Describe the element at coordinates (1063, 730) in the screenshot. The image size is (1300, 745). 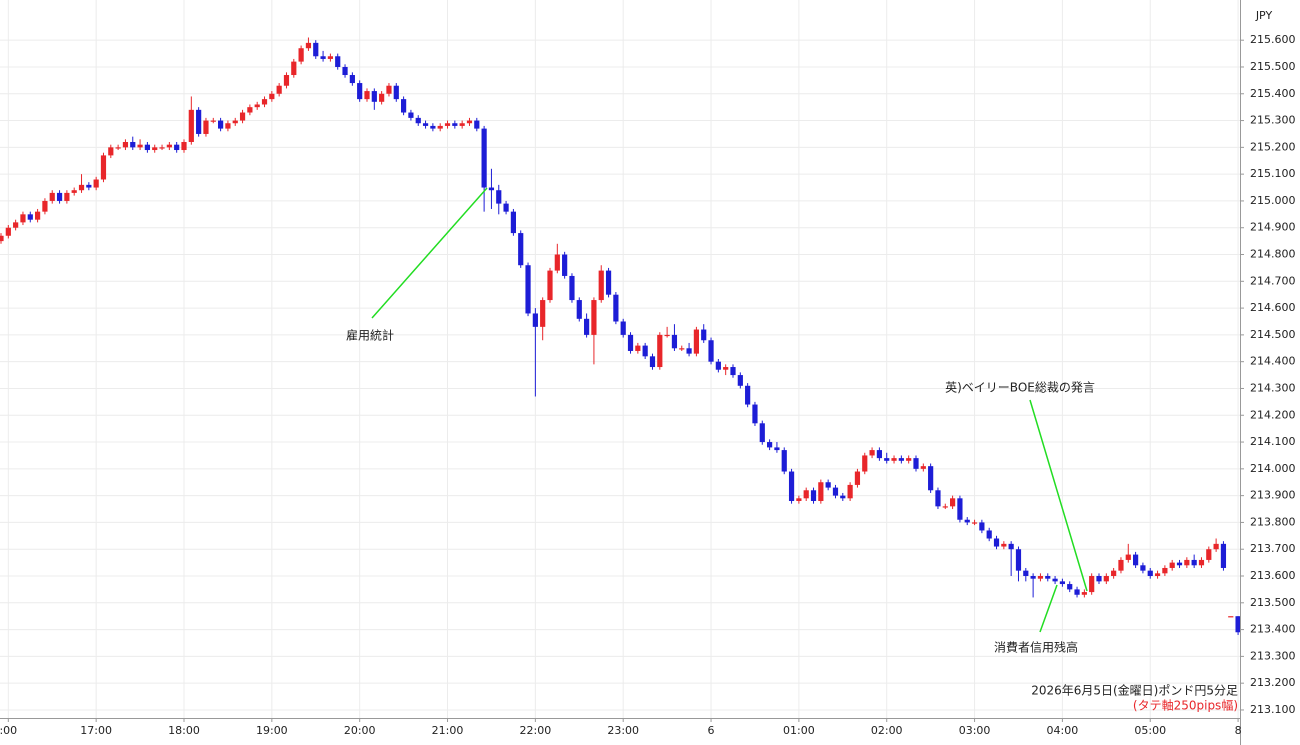
I see `x-tick-label: 04:00` at that location.